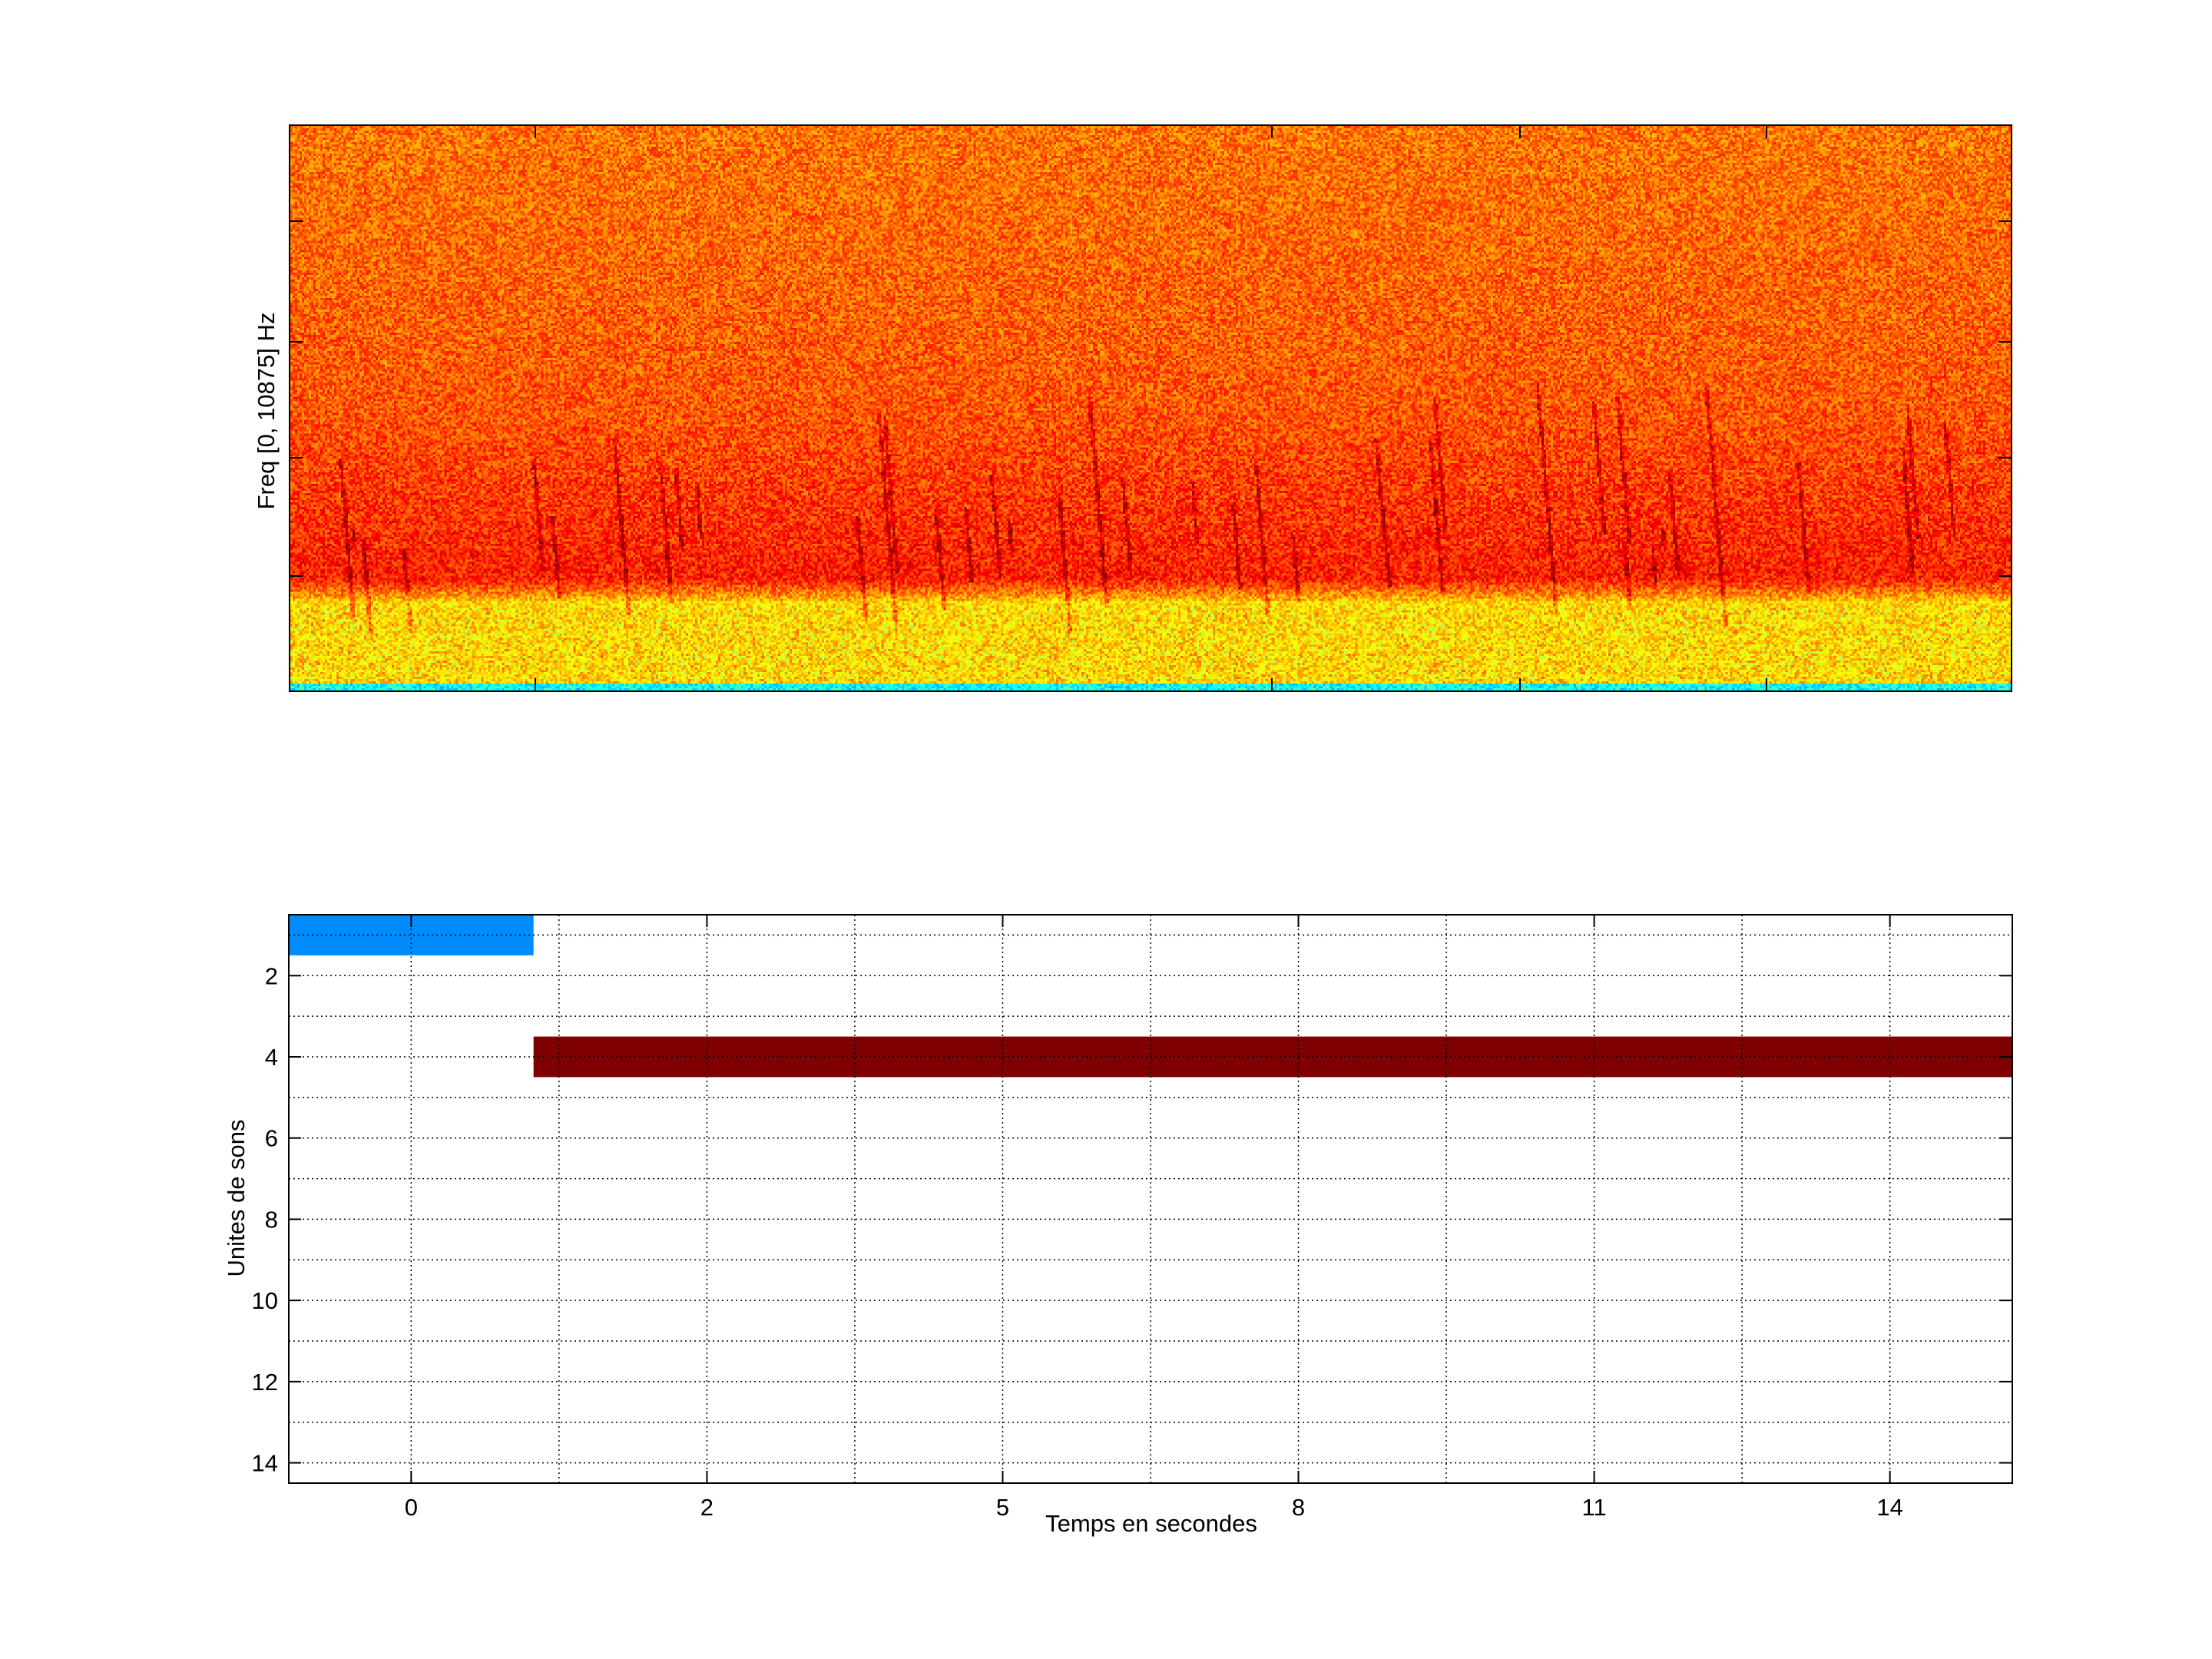  Describe the element at coordinates (272, 1219) in the screenshot. I see `y-tick-label: 8` at that location.